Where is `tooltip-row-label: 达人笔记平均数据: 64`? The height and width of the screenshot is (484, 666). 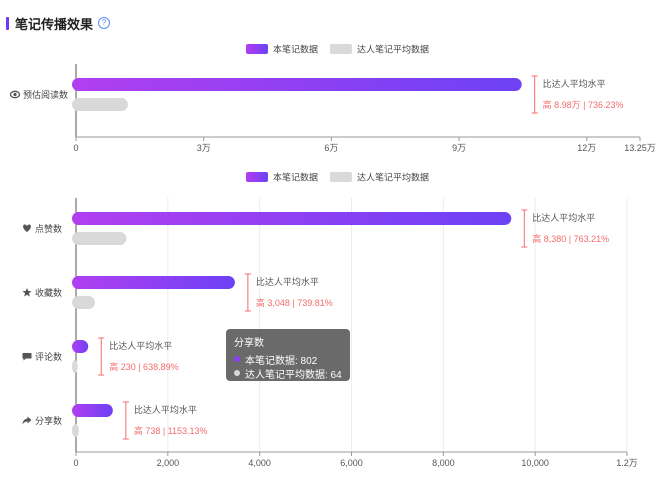
tooltip-row-label: 达人笔记平均数据: 64 is located at coordinates (293, 375).